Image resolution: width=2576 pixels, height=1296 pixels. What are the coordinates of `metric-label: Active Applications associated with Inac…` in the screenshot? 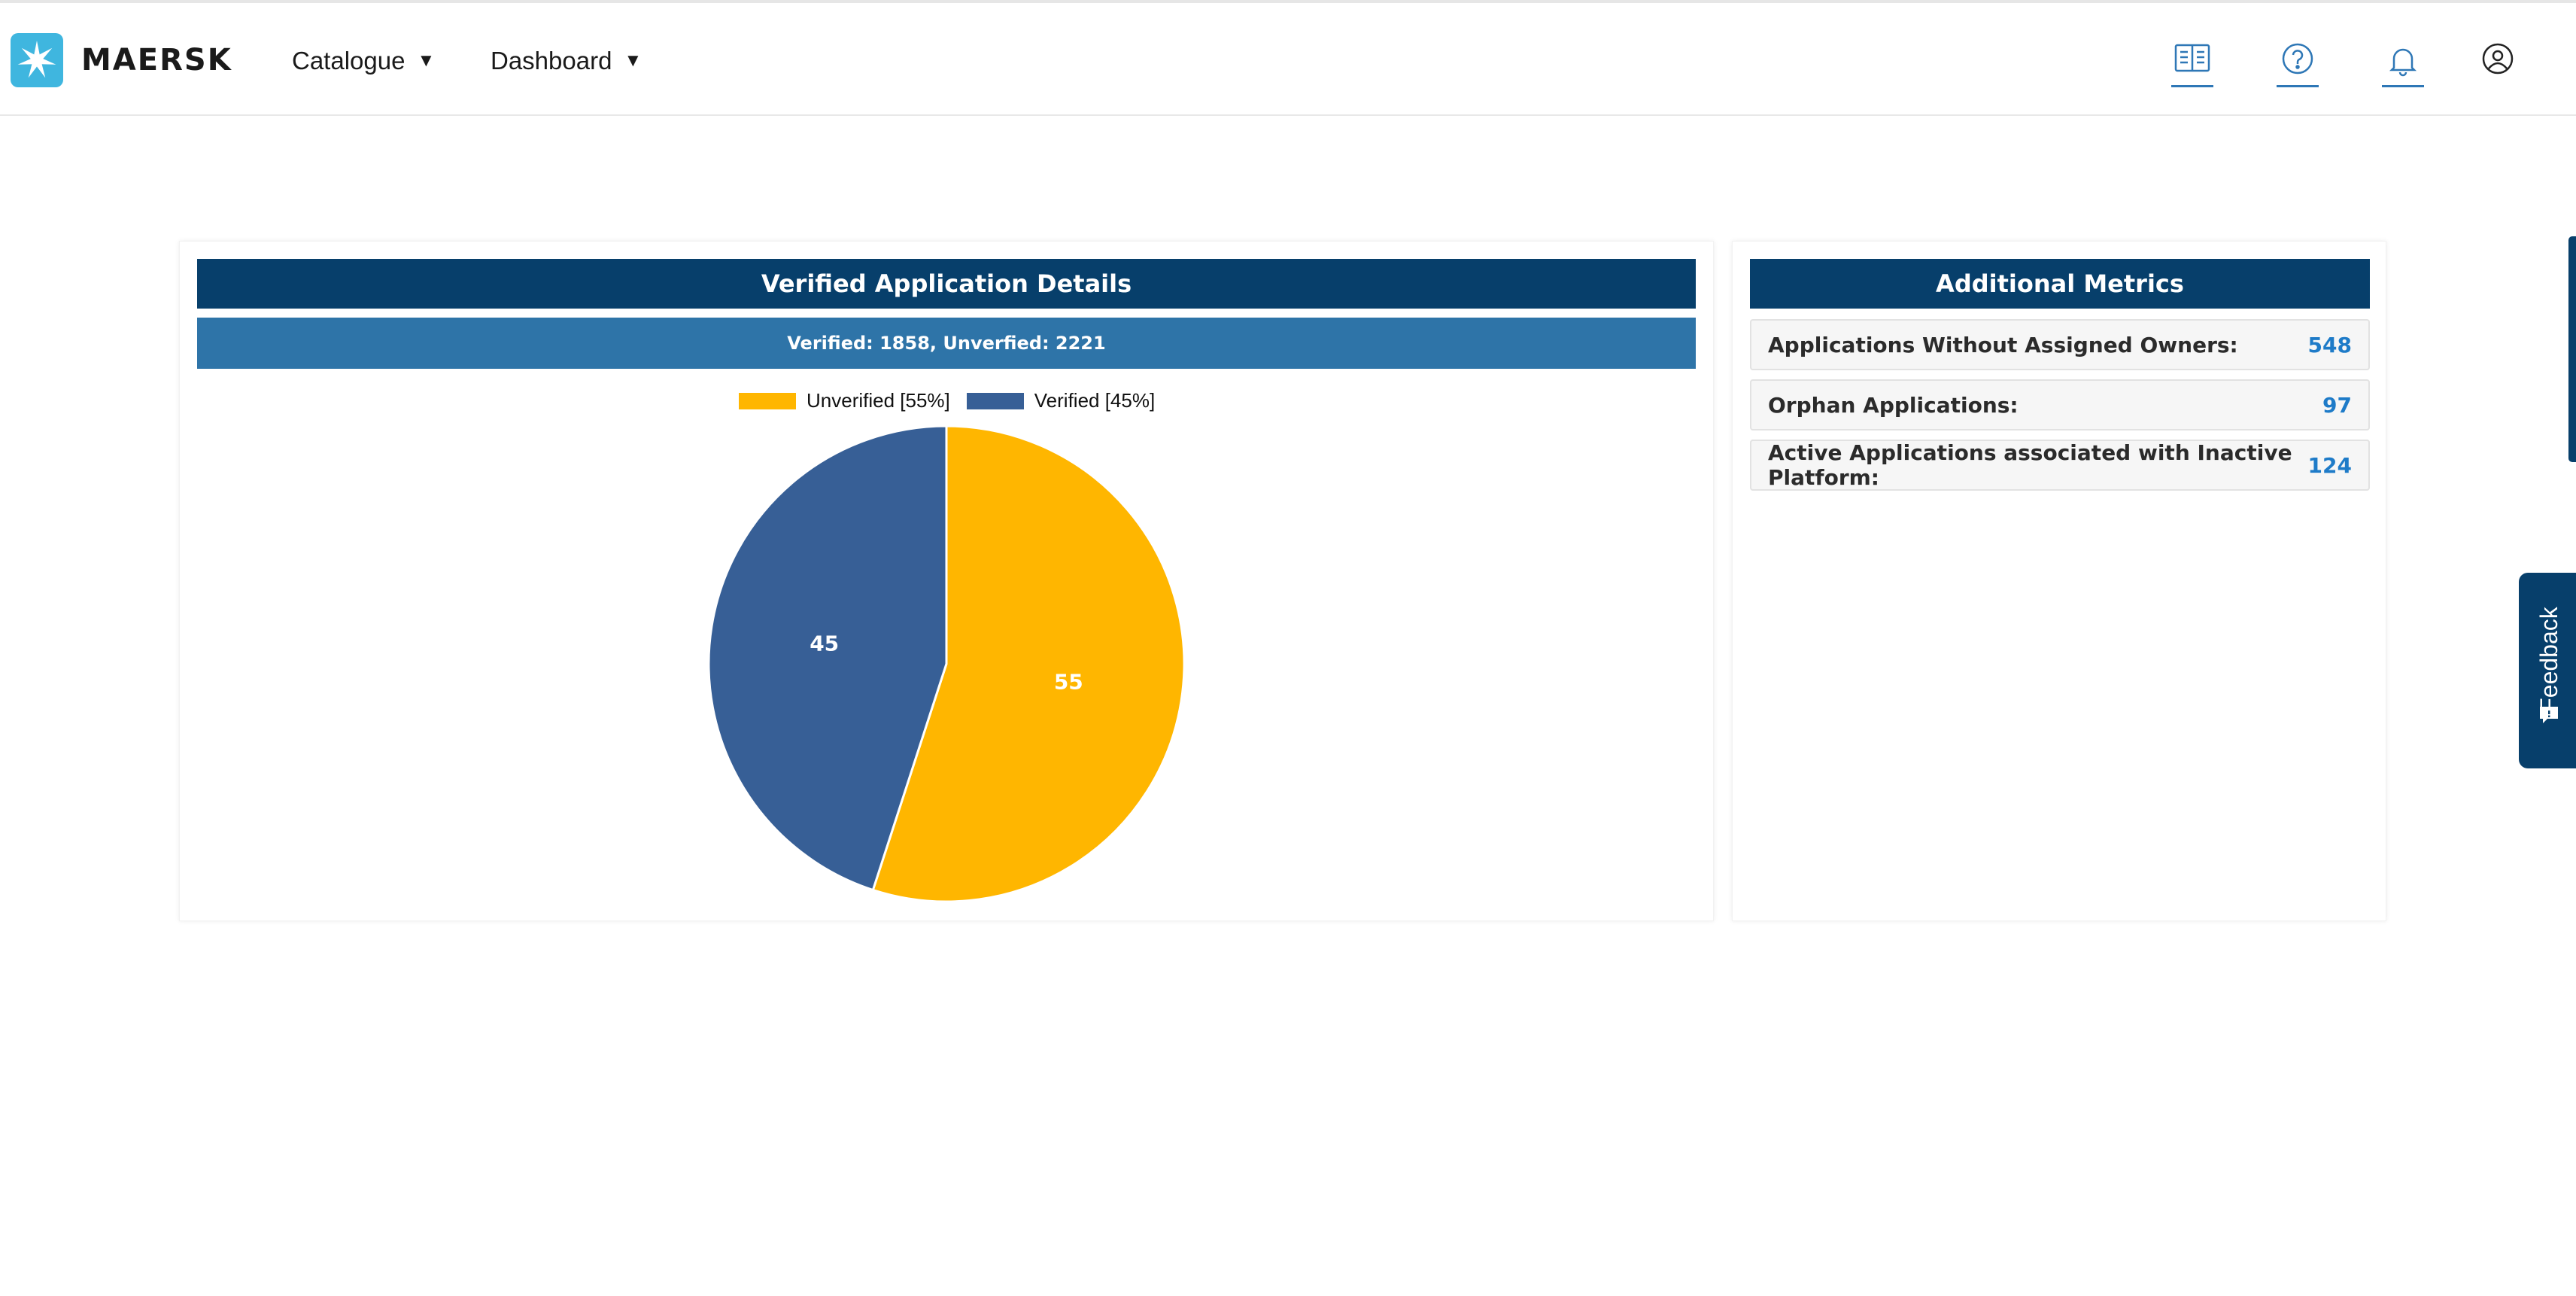 It's located at (2030, 465).